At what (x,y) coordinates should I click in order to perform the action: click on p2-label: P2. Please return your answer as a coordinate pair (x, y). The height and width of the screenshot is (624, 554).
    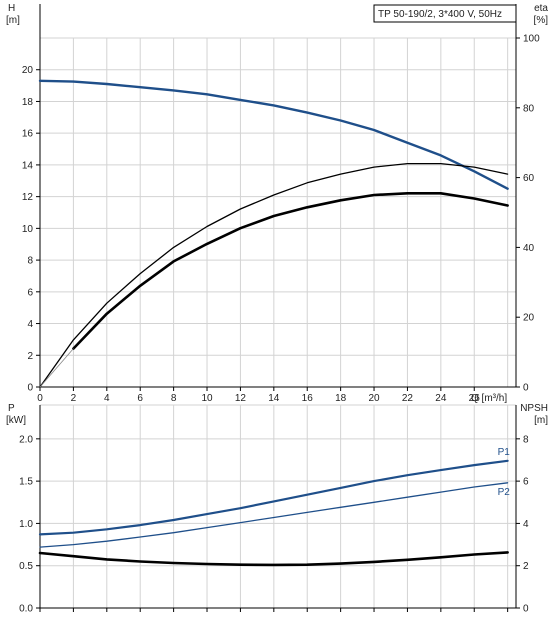
    Looking at the image, I should click on (504, 492).